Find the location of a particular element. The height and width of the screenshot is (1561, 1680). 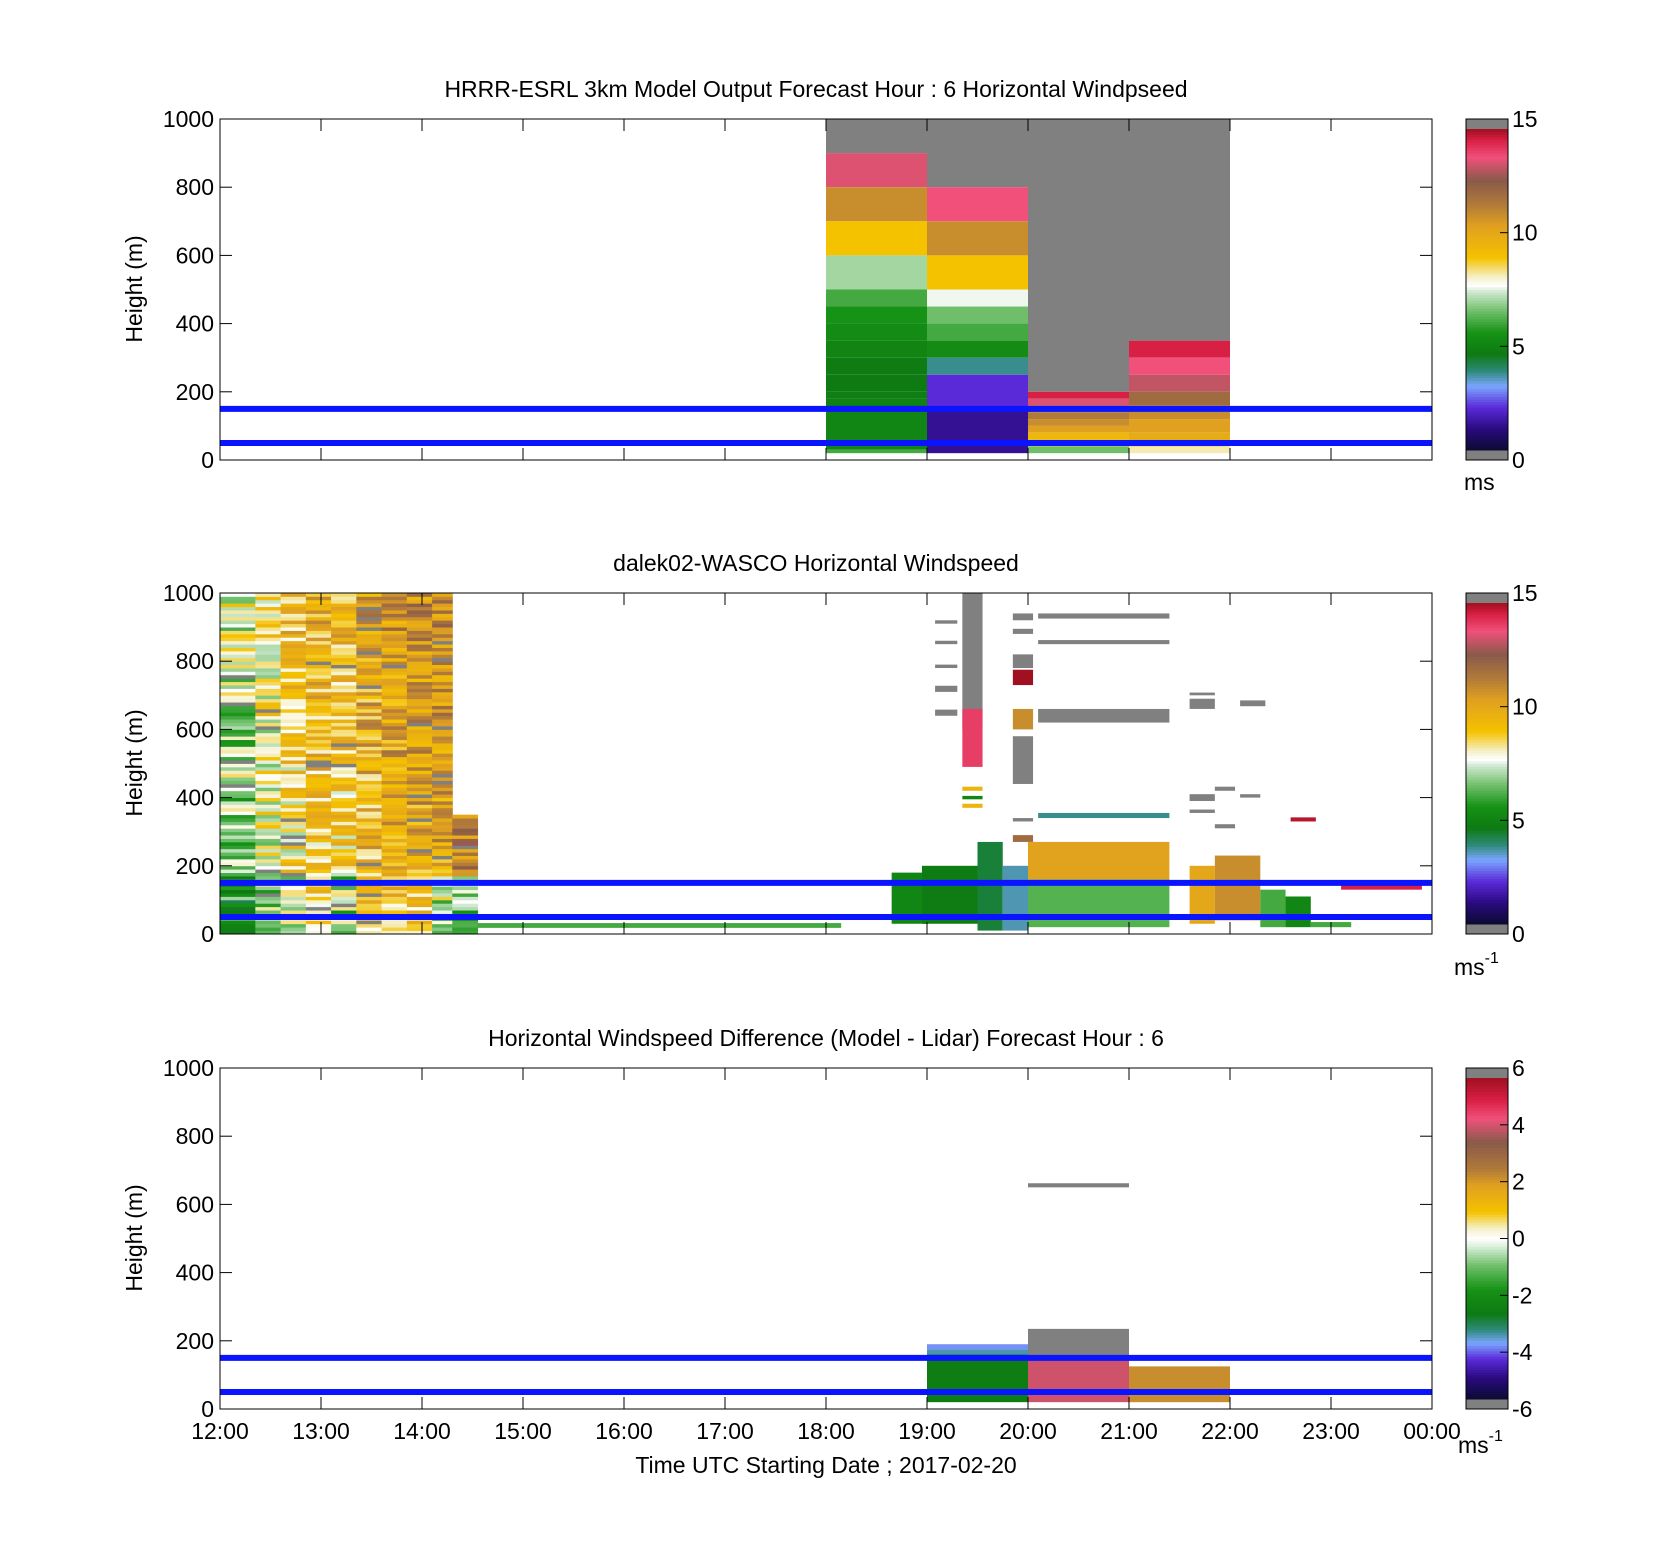

colorbar-tick-label: 2 is located at coordinates (1518, 1182).